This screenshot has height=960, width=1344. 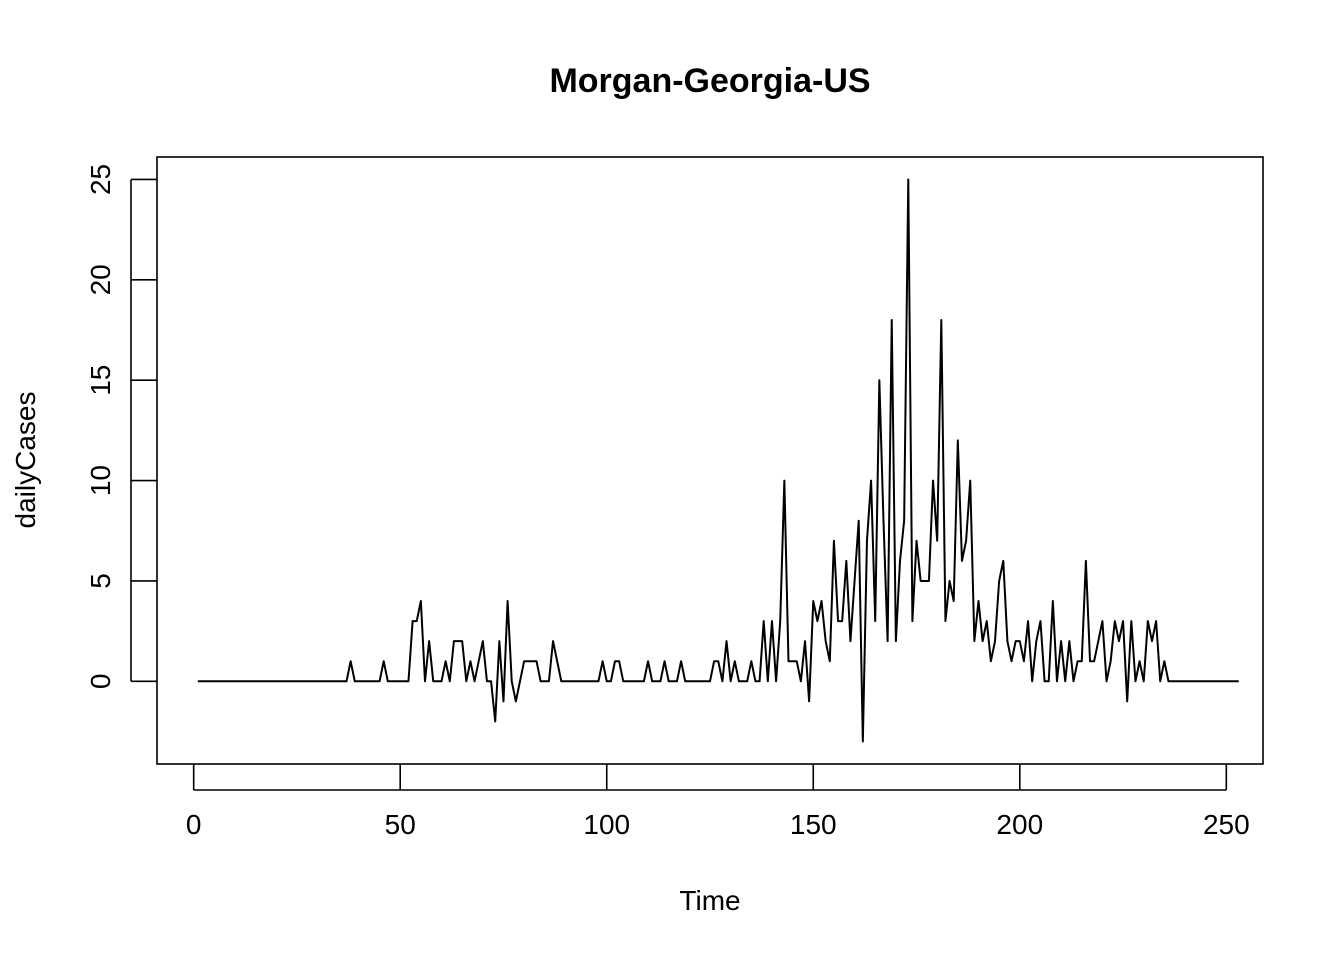 I want to click on x-tick-label: 200, so click(x=1019, y=824).